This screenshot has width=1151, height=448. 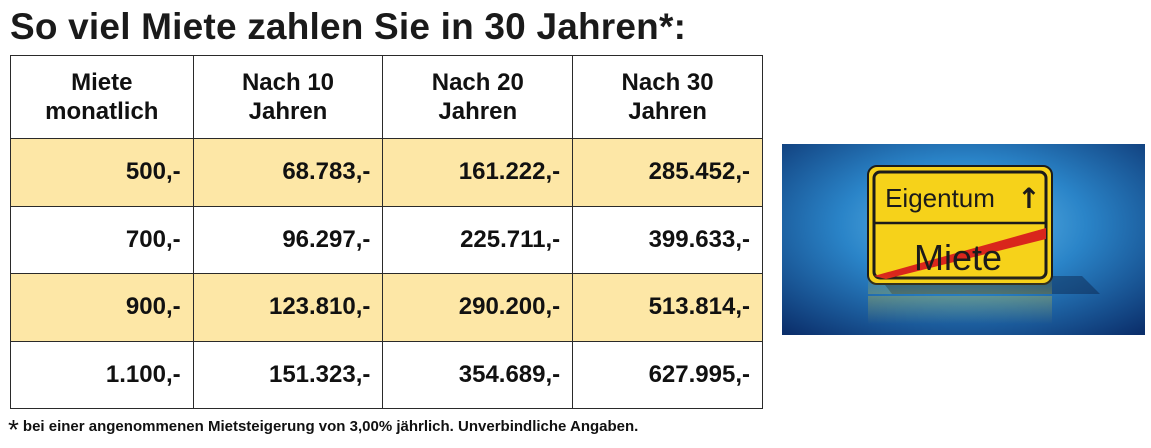 I want to click on reflection-fade, so click(x=960, y=310).